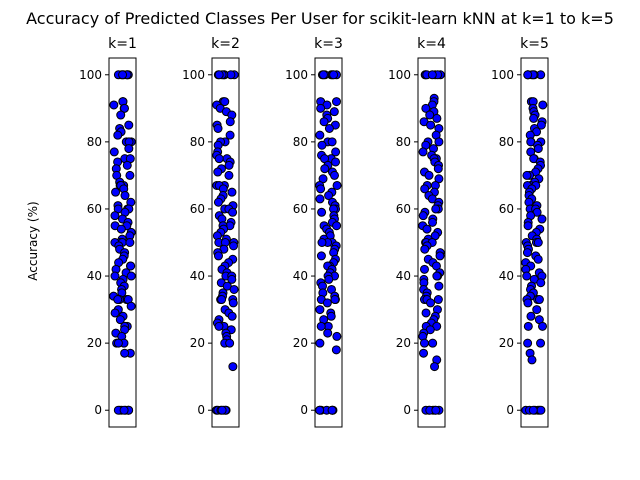  What do you see at coordinates (520, 232) in the screenshot?
I see `panel-5: k=5 0 20 40 60 80 100` at bounding box center [520, 232].